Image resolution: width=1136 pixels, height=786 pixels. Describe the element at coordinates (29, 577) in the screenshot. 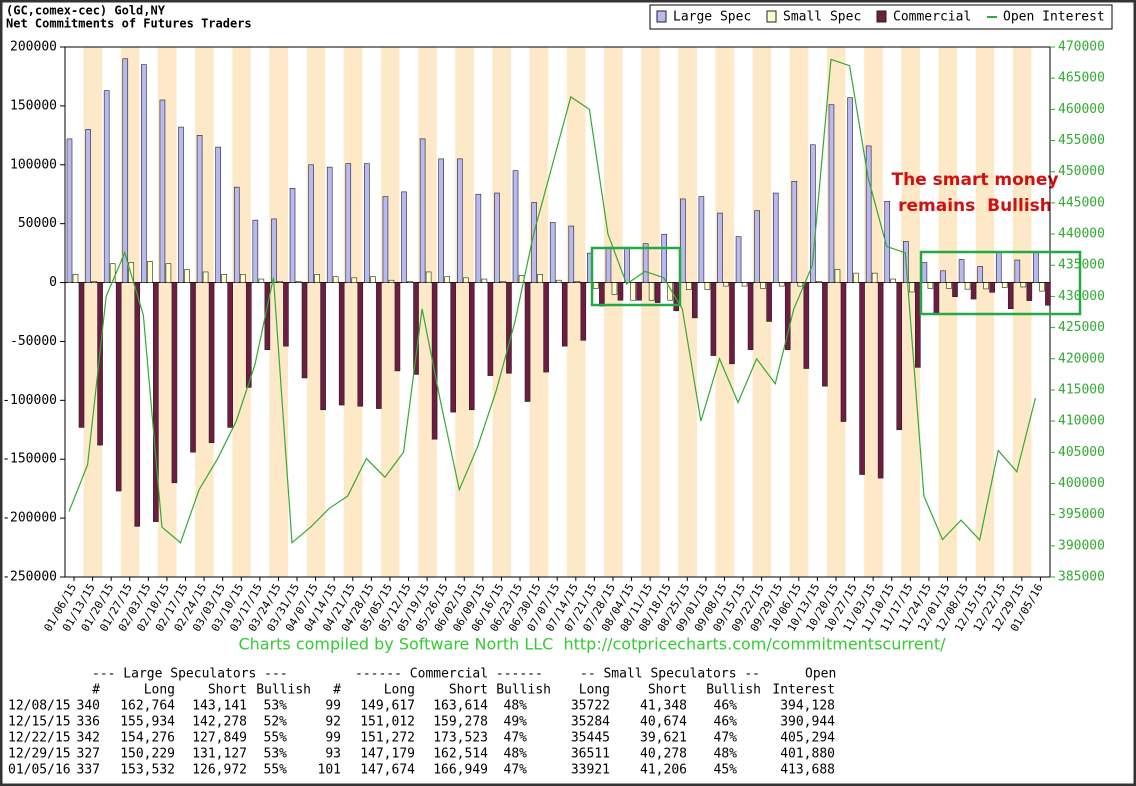

I see `y-tick-label: -250000` at that location.